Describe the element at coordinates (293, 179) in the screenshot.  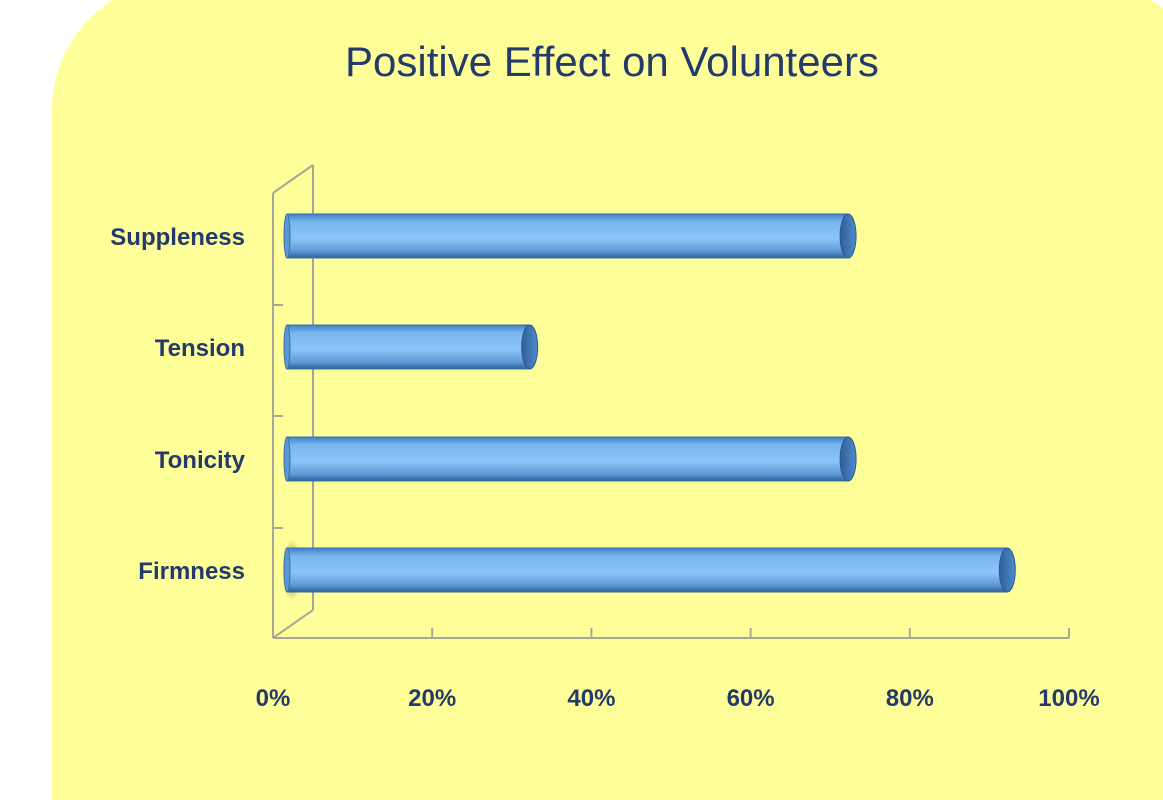
I see `y-axis-top-edge` at that location.